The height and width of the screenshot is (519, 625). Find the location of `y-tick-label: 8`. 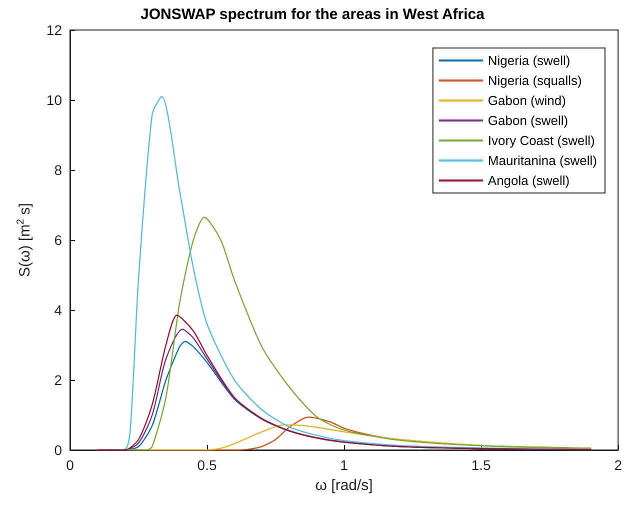

y-tick-label: 8 is located at coordinates (58, 170).